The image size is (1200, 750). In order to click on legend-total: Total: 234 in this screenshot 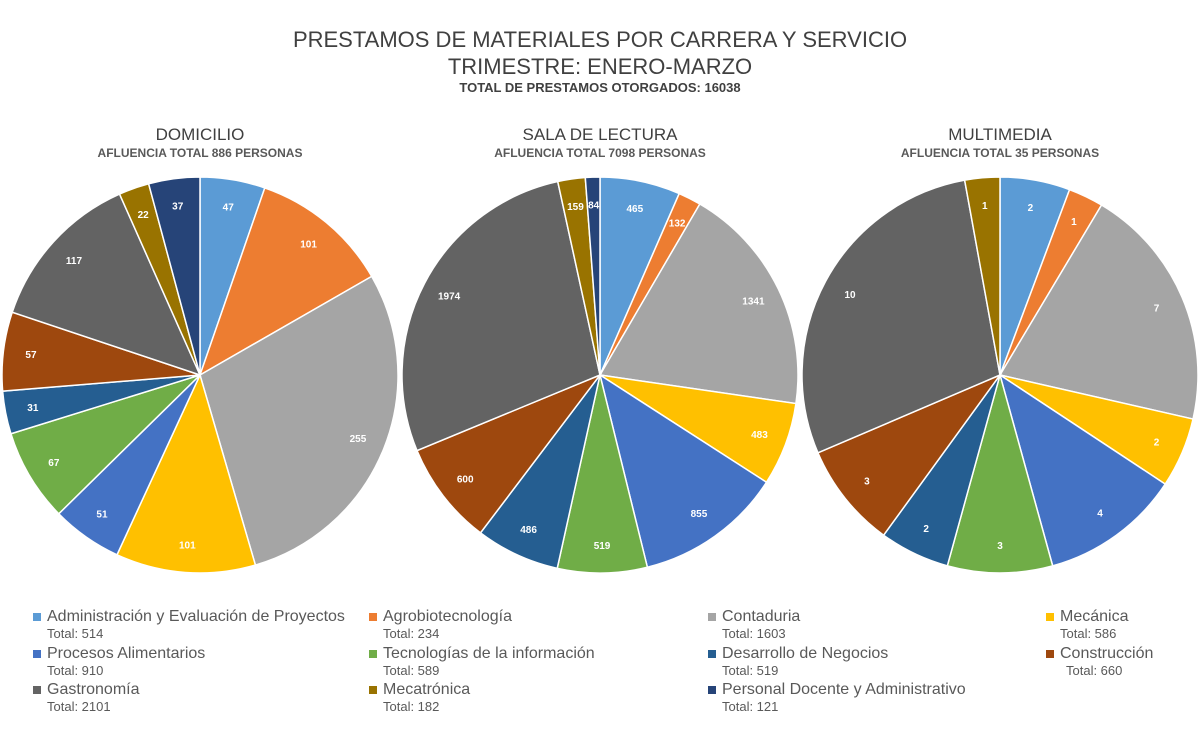, I will do `click(411, 633)`.